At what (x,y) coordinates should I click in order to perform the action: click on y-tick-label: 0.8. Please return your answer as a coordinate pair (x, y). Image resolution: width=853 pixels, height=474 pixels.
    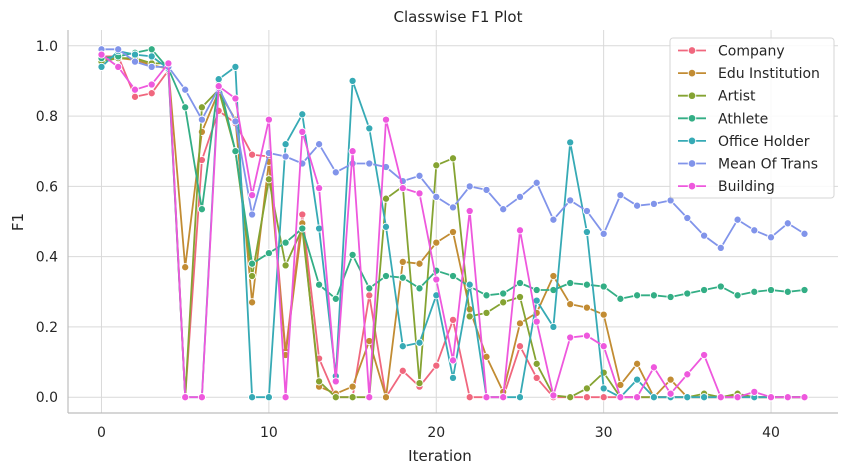
    Looking at the image, I should click on (47, 117).